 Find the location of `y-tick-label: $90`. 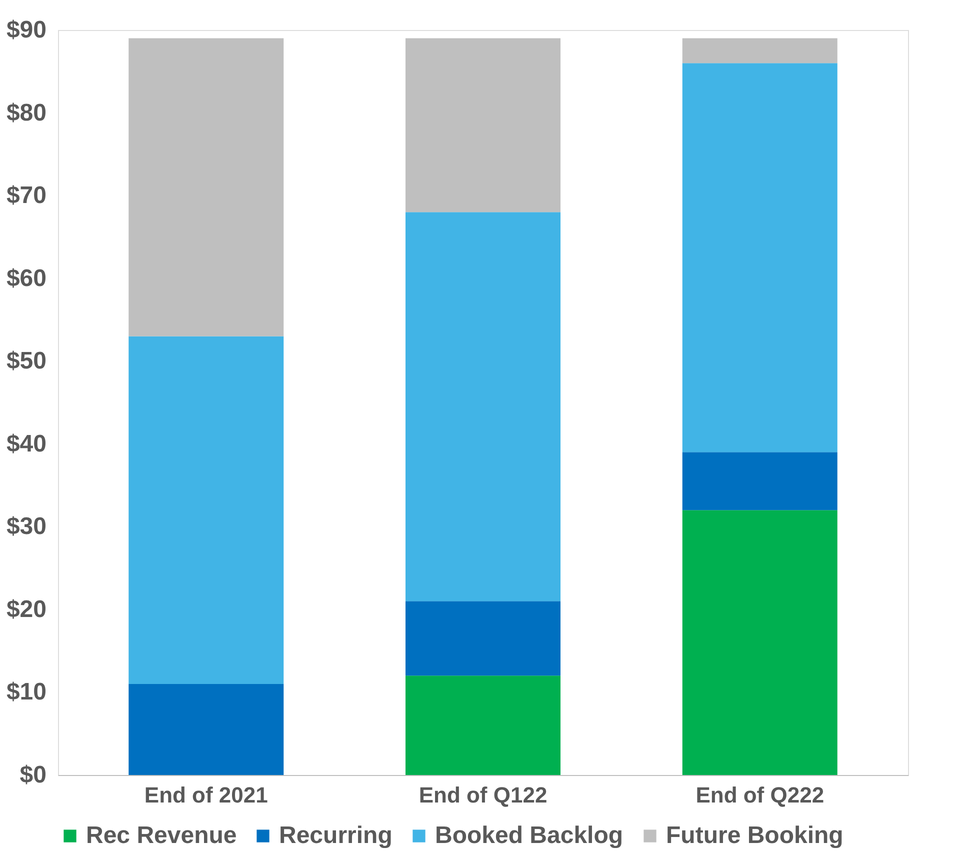

y-tick-label: $90 is located at coordinates (26, 30).